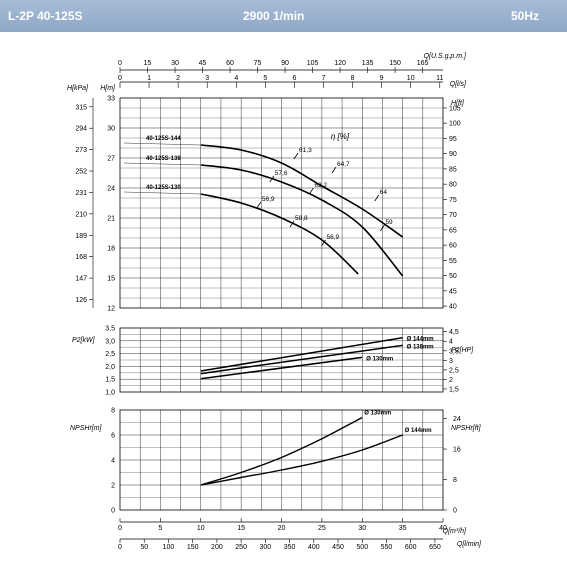 This screenshot has height=567, width=567. I want to click on head-ft-label: H[ft], so click(458, 103).